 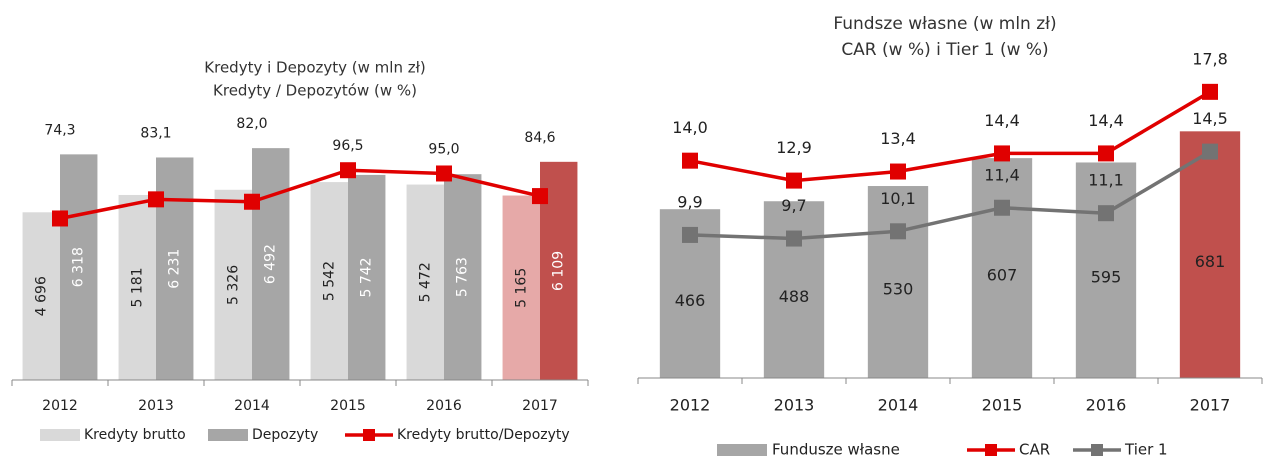 What do you see at coordinates (1210, 118) in the screenshot?
I see `line-label: 14,5` at bounding box center [1210, 118].